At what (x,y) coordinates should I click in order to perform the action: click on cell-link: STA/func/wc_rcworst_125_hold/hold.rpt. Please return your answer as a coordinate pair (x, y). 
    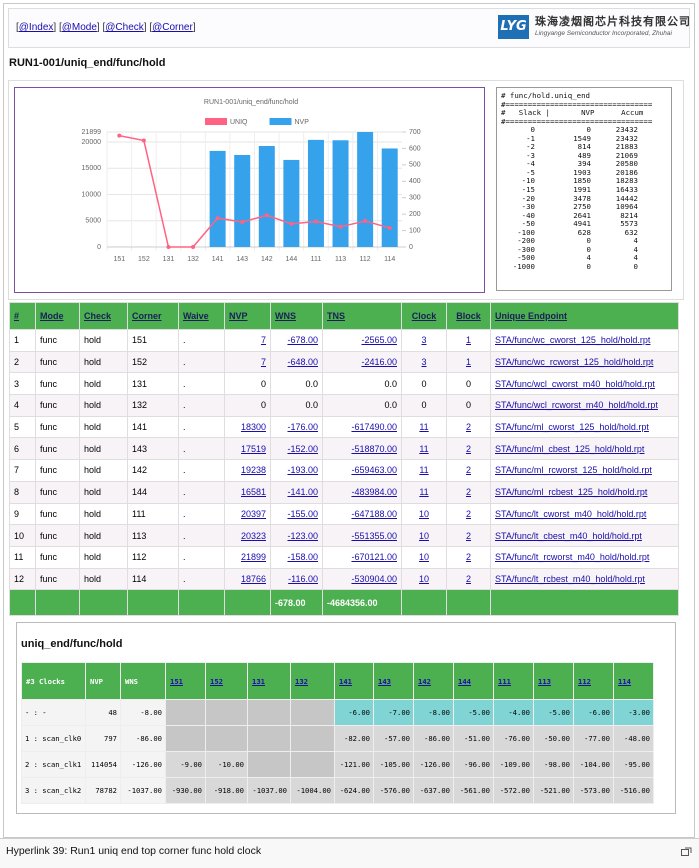
    Looking at the image, I should click on (574, 362).